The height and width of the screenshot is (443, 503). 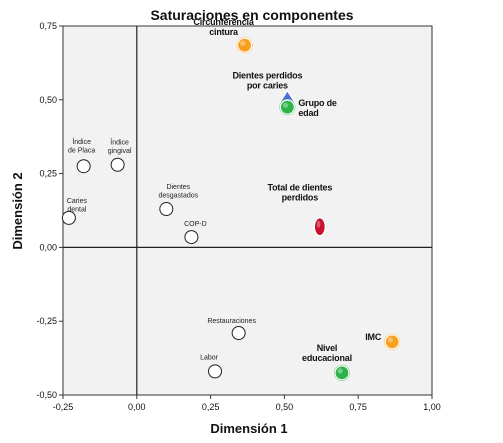 I want to click on point-label: Restauraciones, so click(x=231, y=321).